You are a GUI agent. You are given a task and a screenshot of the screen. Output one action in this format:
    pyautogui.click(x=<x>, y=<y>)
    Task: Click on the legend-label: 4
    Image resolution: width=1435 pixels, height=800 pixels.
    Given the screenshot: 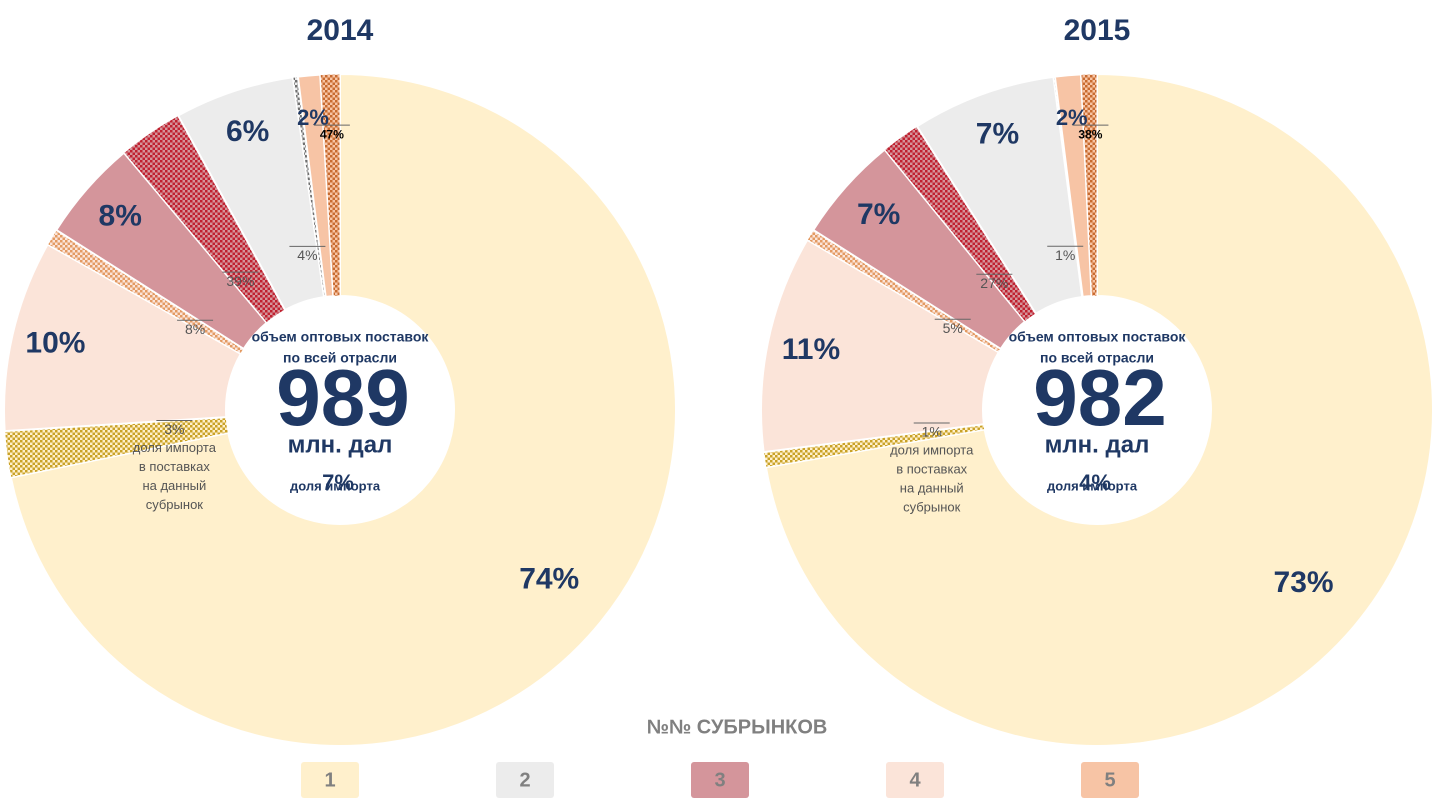 What is the action you would take?
    pyautogui.click(x=915, y=780)
    